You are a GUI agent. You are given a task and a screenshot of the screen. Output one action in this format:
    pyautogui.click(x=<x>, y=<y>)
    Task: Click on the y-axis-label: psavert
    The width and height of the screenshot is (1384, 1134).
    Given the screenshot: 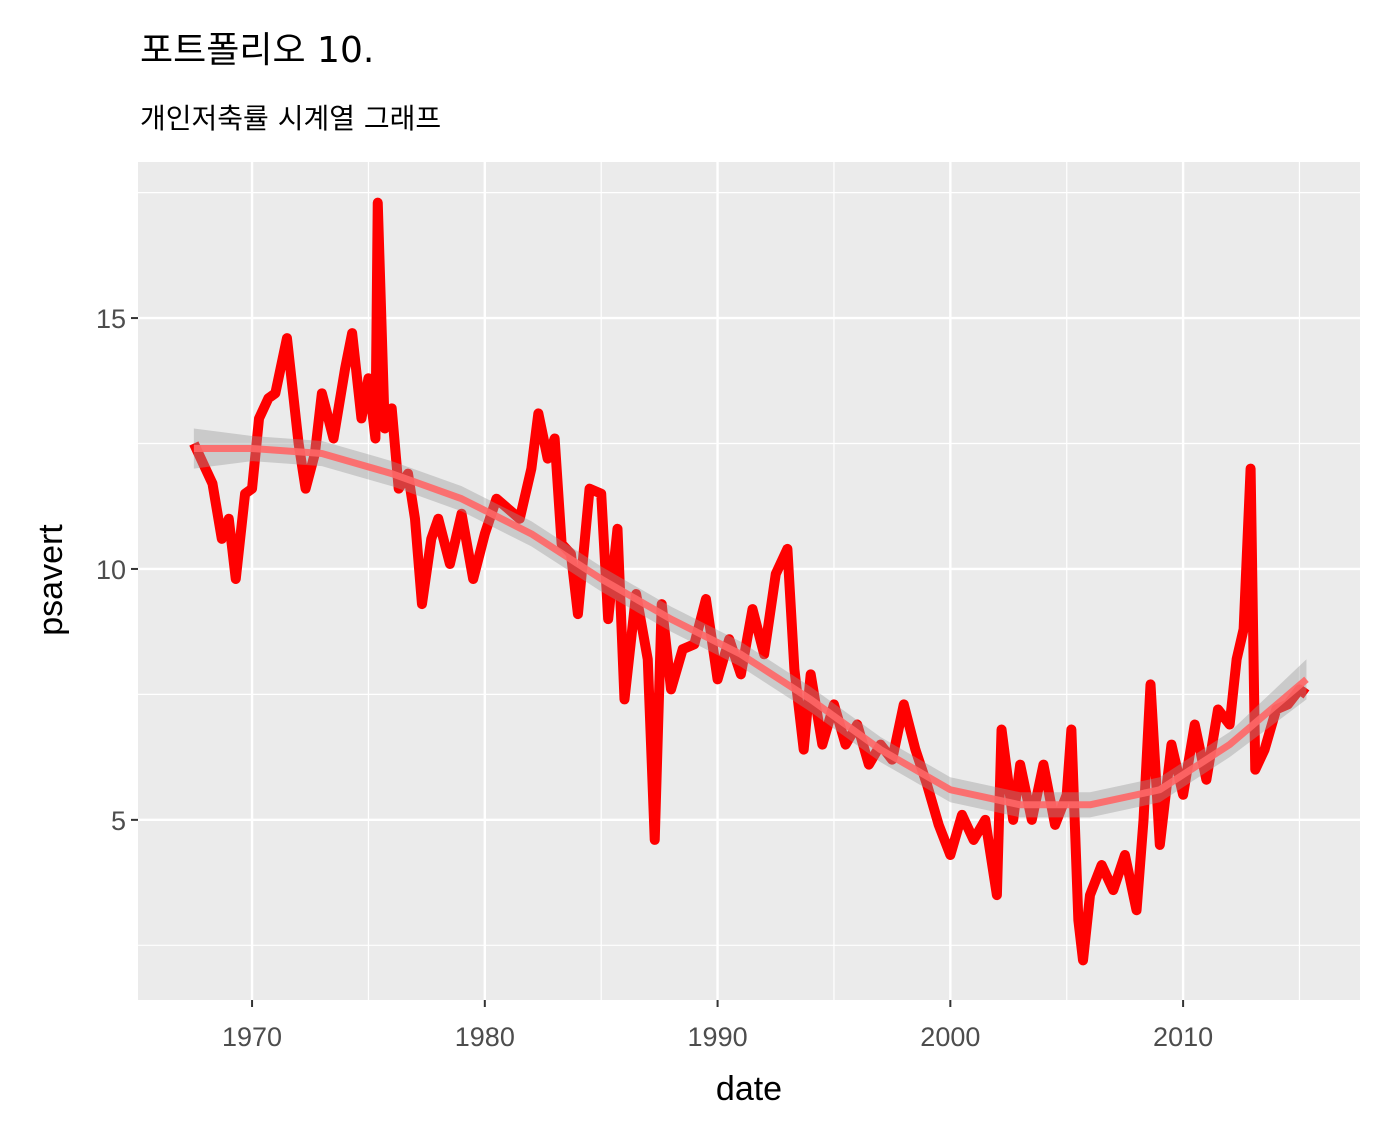 What is the action you would take?
    pyautogui.click(x=51, y=580)
    